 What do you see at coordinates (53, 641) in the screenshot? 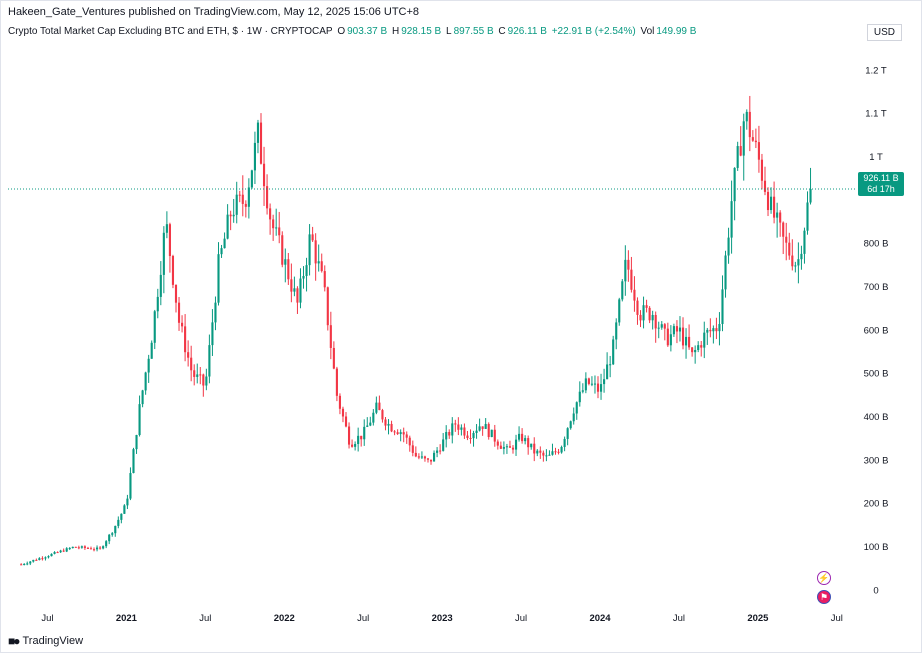
I see `brand-name: TradingView` at bounding box center [53, 641].